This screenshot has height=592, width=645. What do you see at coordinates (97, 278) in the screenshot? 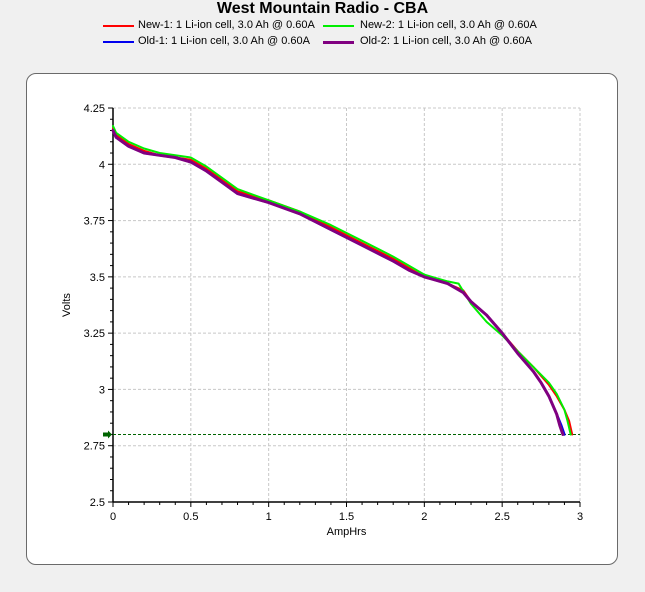
I see `y-tick-label: 3.5` at bounding box center [97, 278].